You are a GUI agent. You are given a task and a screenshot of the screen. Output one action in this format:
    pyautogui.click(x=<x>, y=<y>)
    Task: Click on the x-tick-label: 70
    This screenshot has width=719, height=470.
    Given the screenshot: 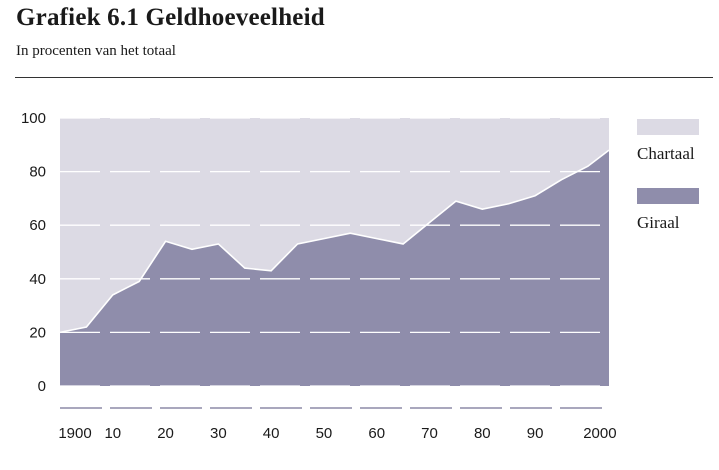 What is the action you would take?
    pyautogui.click(x=429, y=433)
    